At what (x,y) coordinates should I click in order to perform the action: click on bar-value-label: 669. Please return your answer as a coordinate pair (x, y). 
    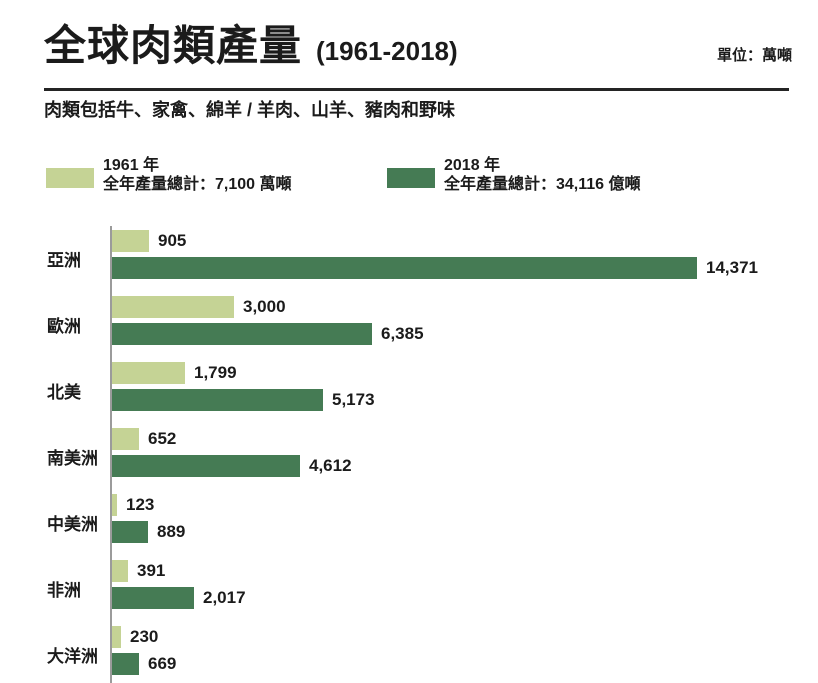
    Looking at the image, I should click on (162, 663).